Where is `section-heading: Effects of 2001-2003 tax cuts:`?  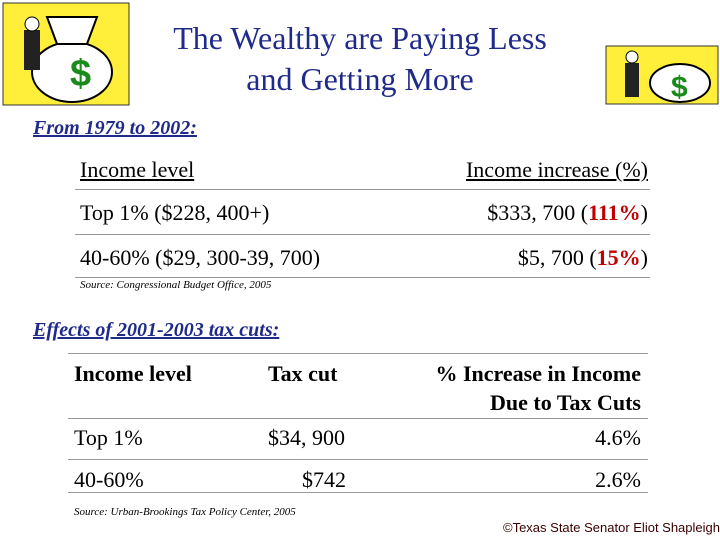 section-heading: Effects of 2001-2003 tax cuts: is located at coordinates (156, 330).